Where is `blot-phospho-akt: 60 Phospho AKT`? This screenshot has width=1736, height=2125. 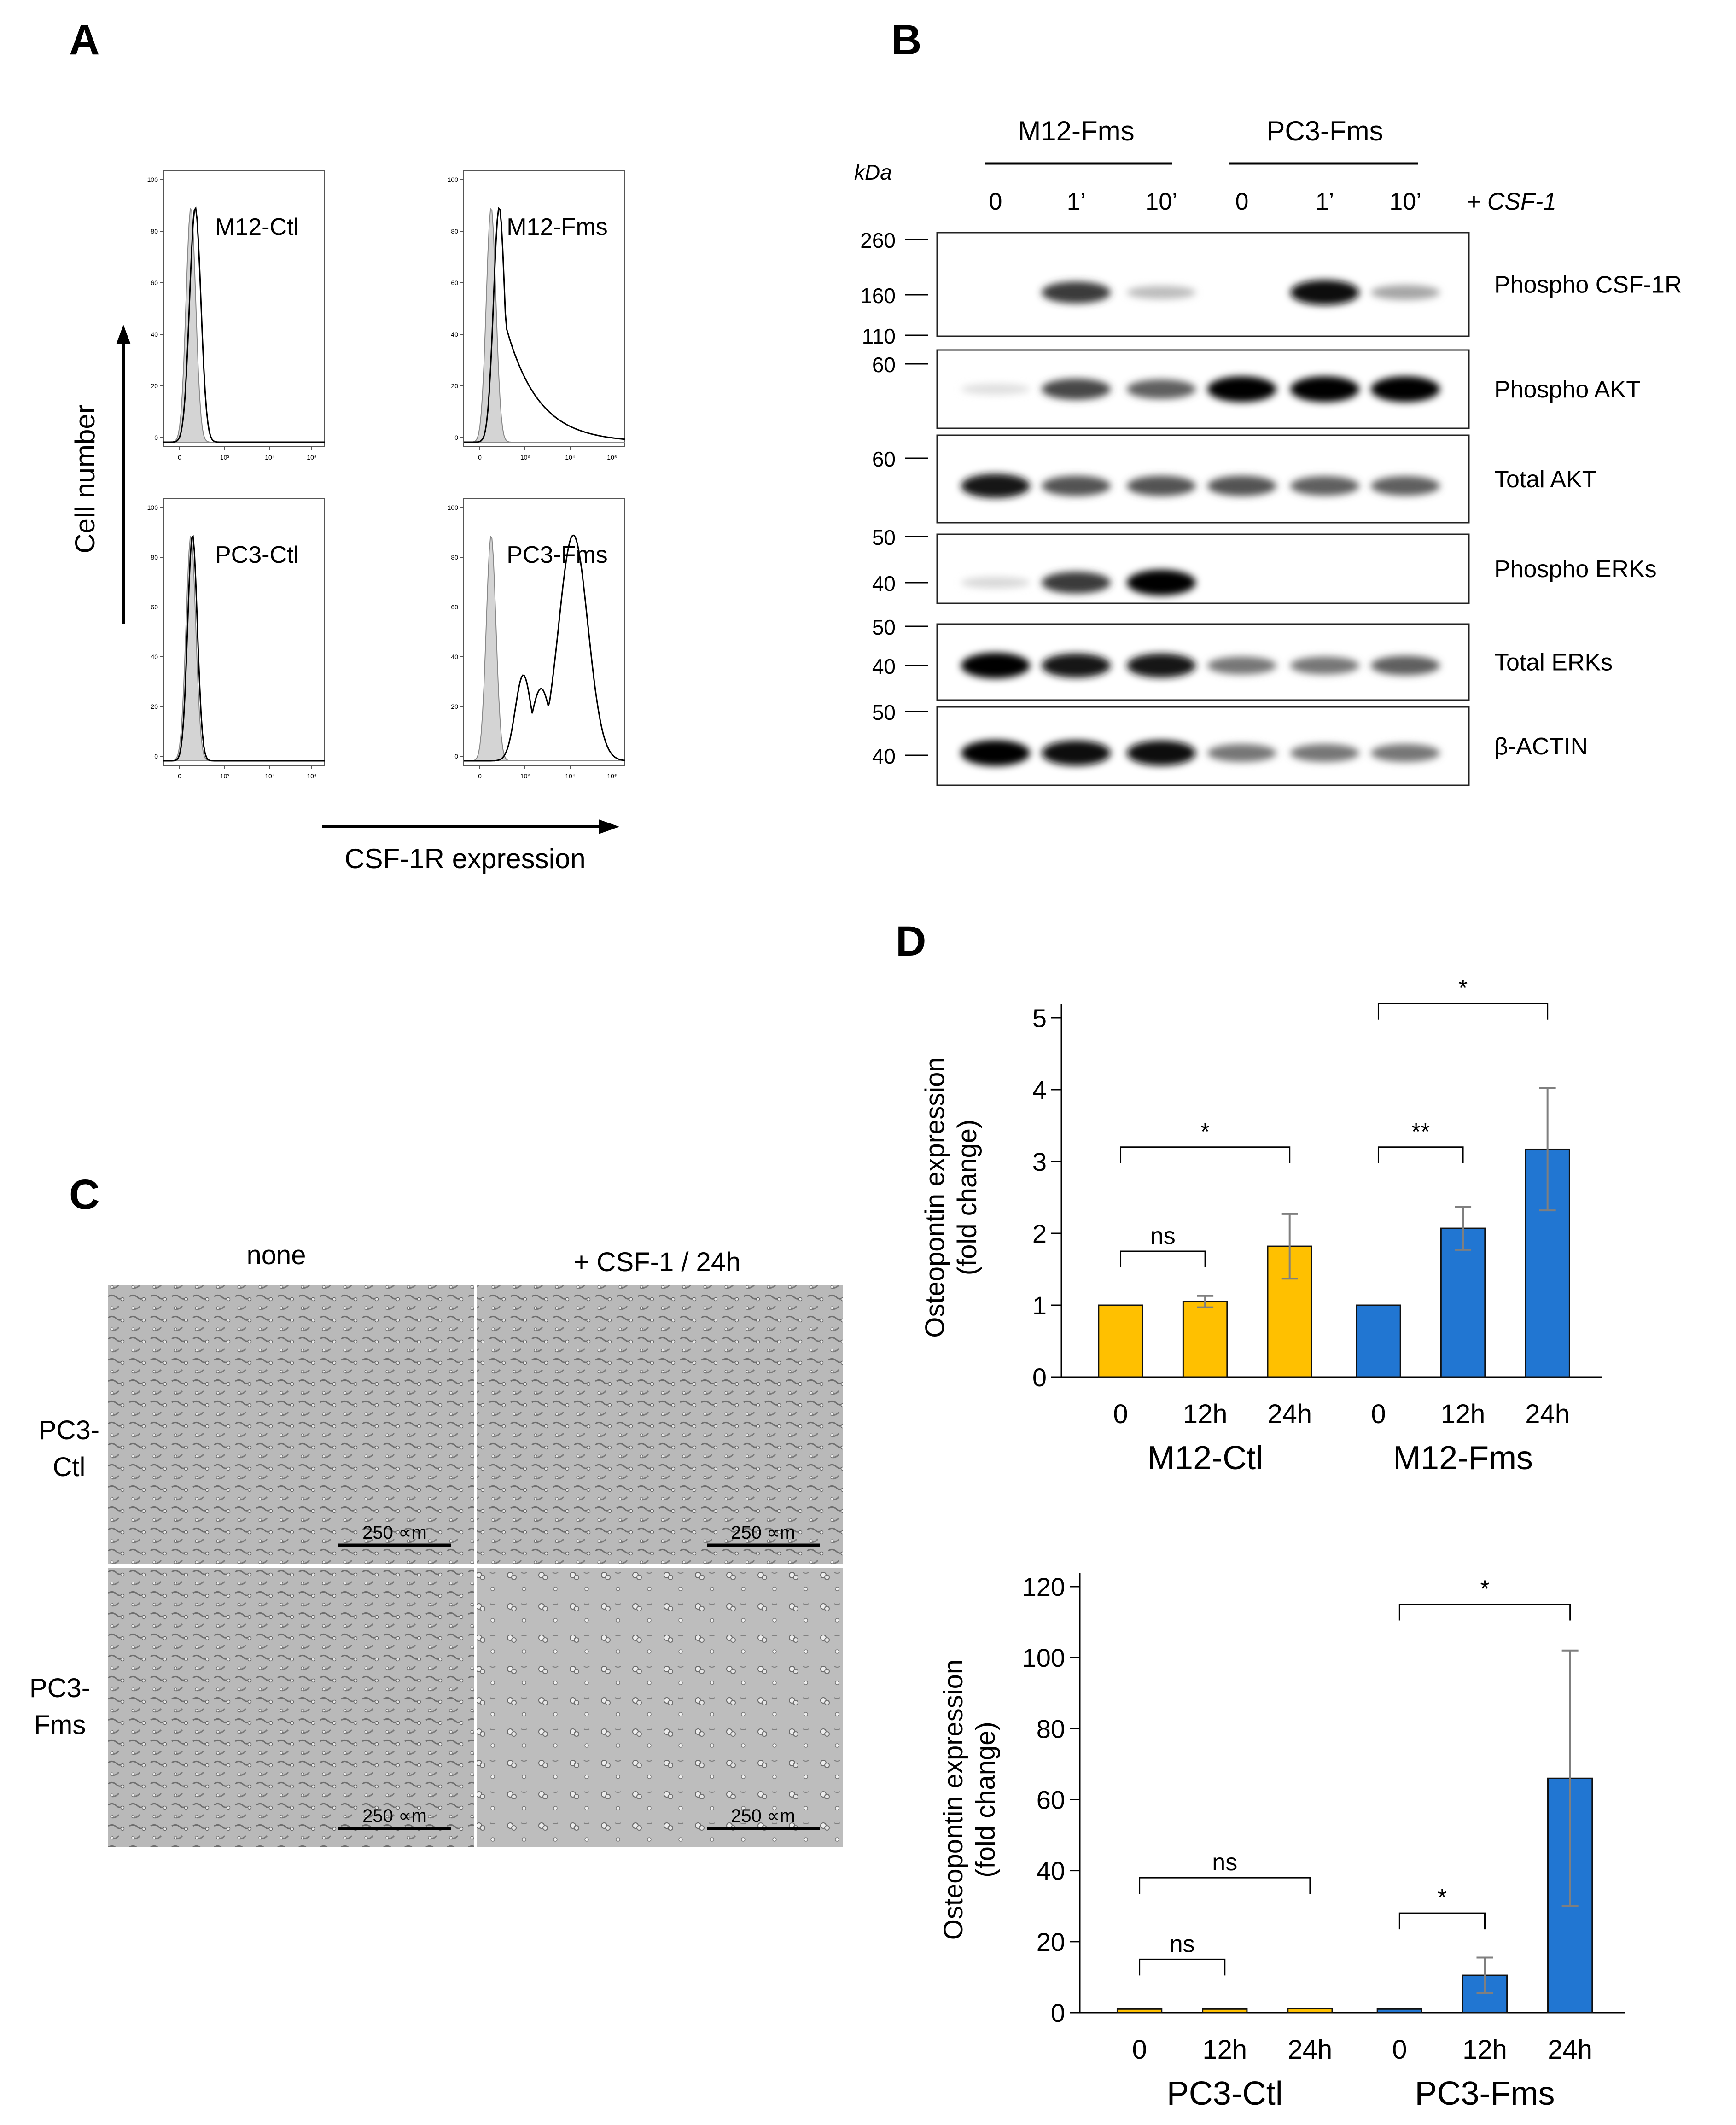 blot-phospho-akt: 60 Phospho AKT is located at coordinates (1256, 389).